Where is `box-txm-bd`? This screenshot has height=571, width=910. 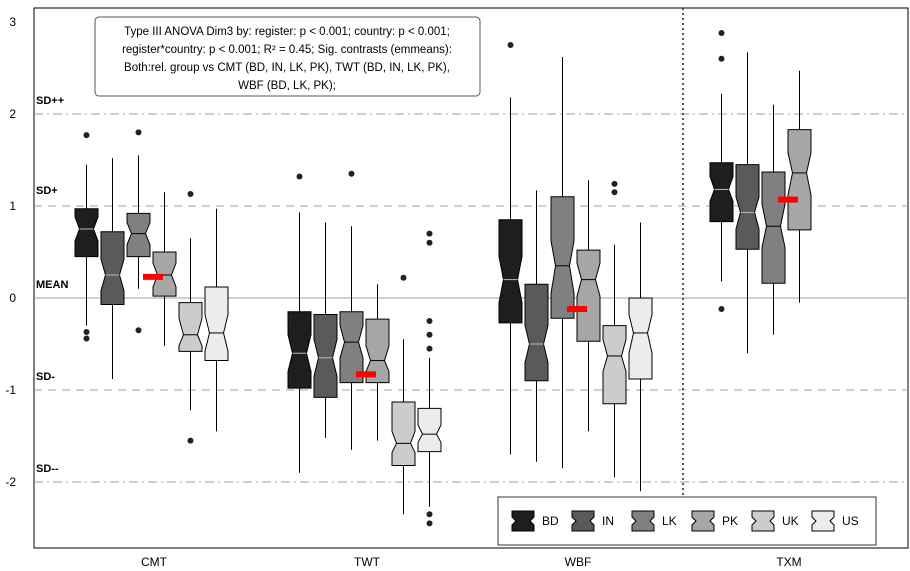
box-txm-bd is located at coordinates (721, 171).